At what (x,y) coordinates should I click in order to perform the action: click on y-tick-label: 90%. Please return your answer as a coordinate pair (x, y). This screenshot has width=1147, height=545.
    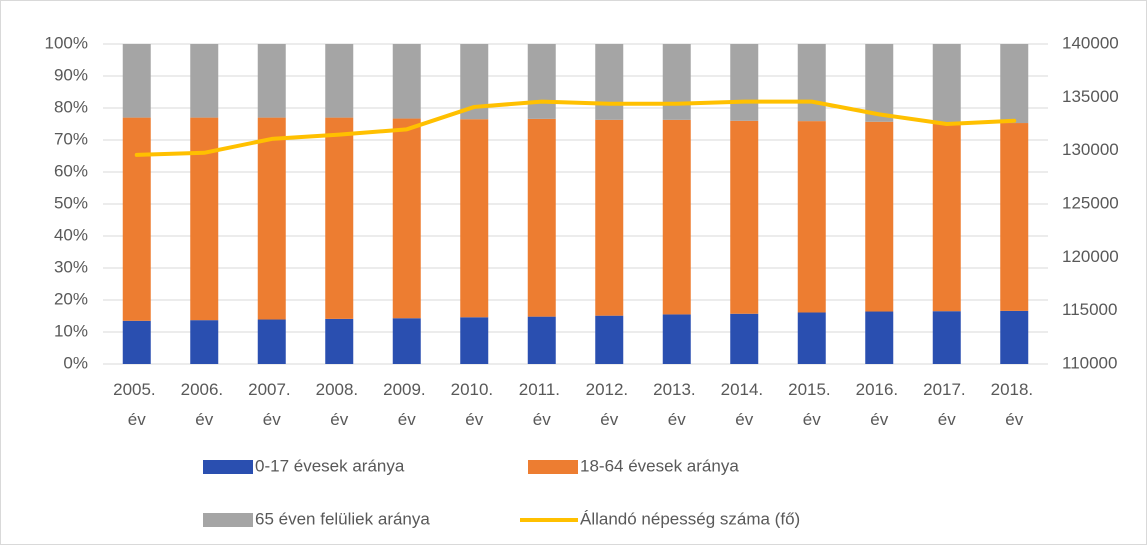
    Looking at the image, I should click on (71, 74).